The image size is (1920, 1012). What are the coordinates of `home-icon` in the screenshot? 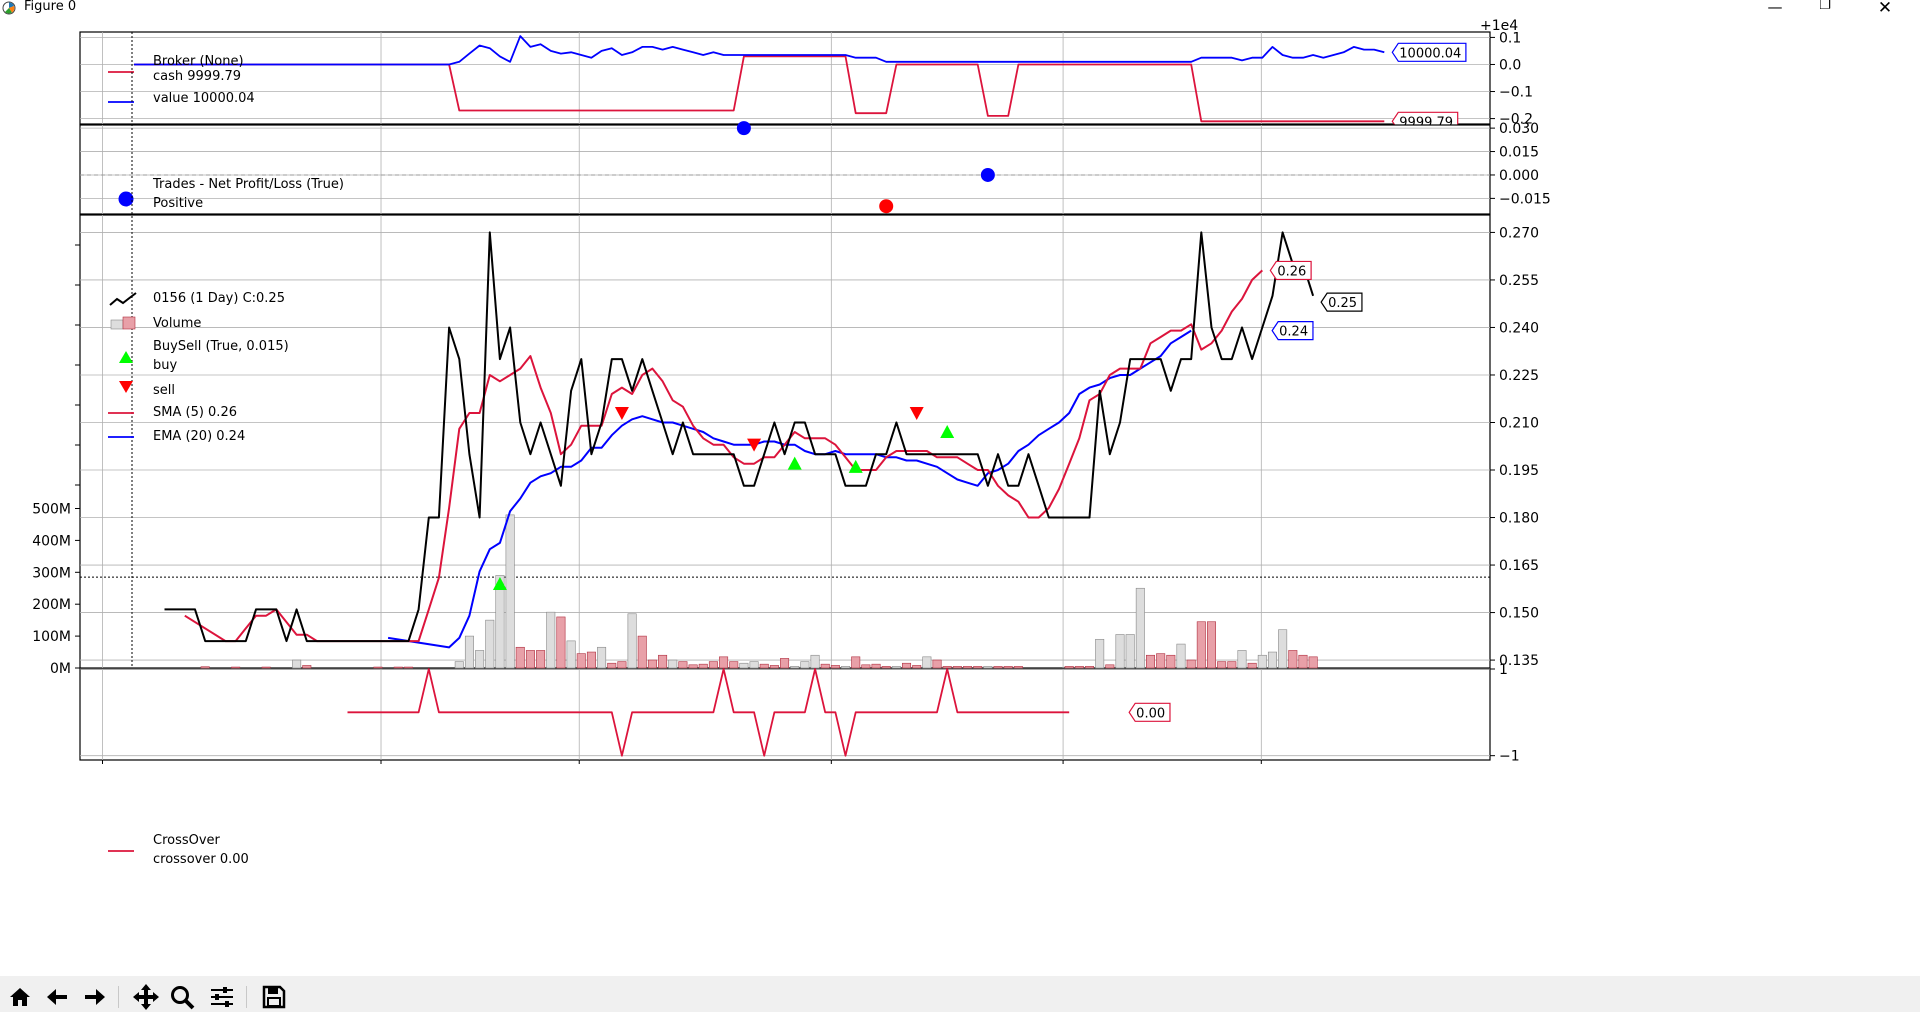 It's located at (20, 997).